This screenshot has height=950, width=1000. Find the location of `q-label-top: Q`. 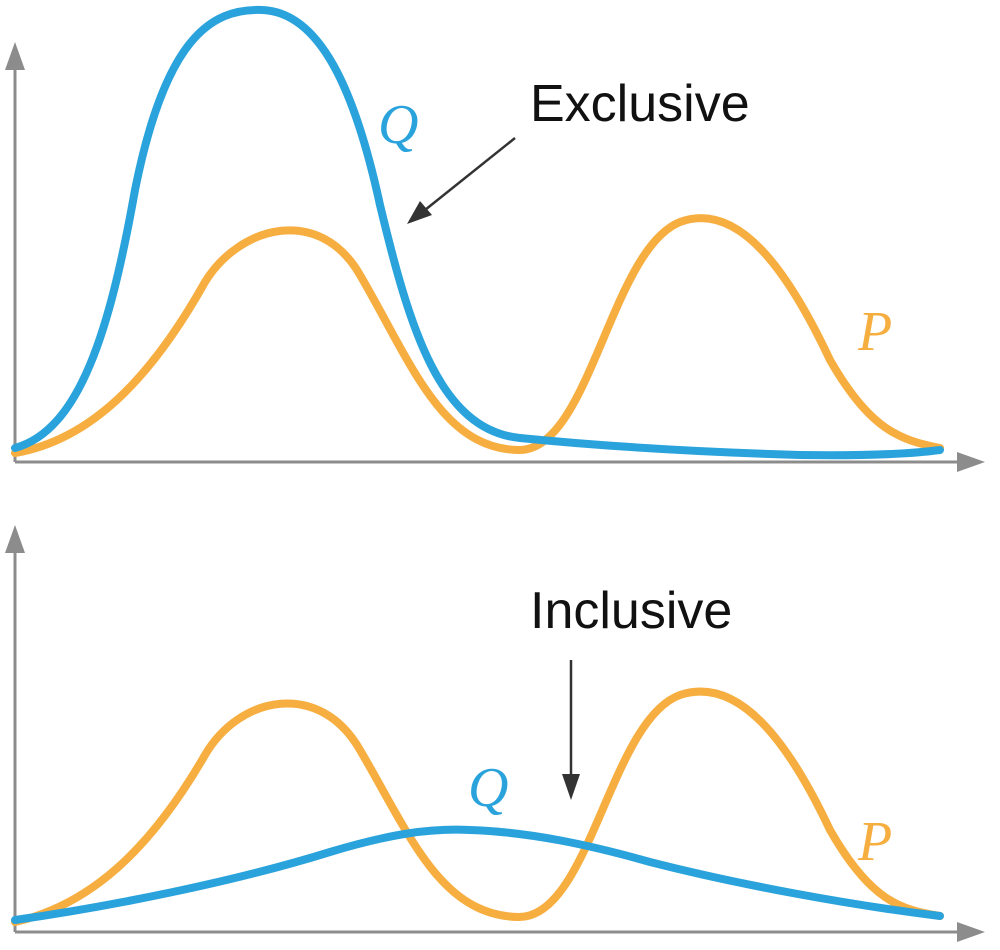

q-label-top: Q is located at coordinates (398, 125).